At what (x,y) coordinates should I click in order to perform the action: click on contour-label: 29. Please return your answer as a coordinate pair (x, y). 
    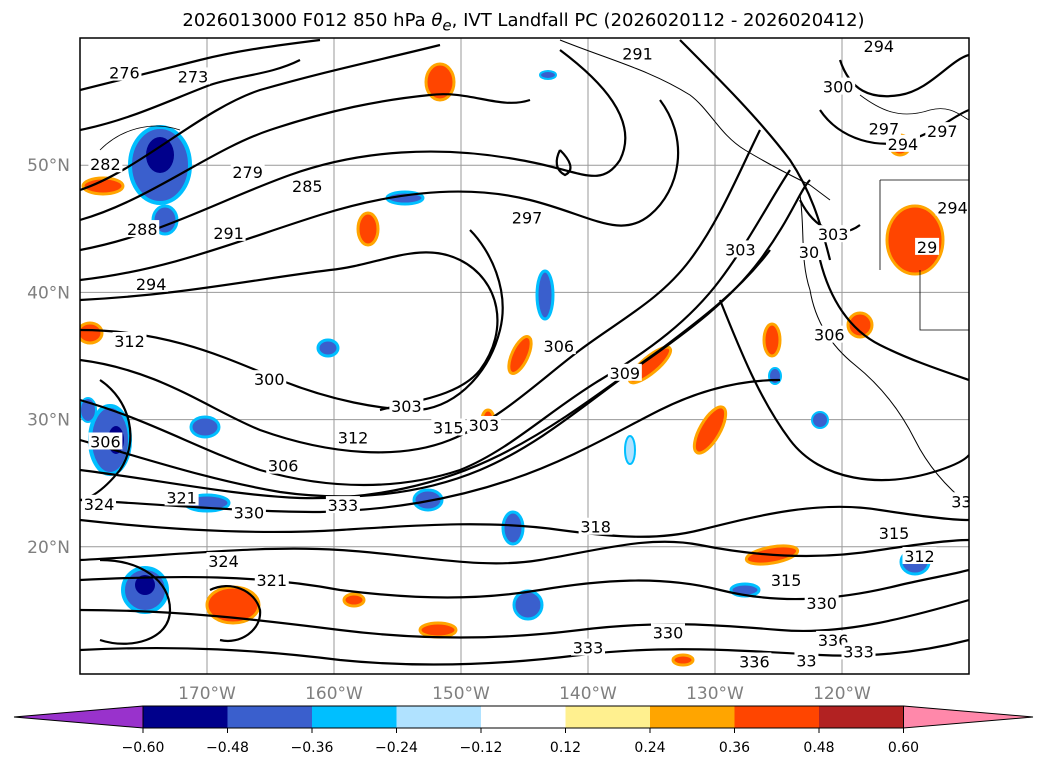
    Looking at the image, I should click on (927, 247).